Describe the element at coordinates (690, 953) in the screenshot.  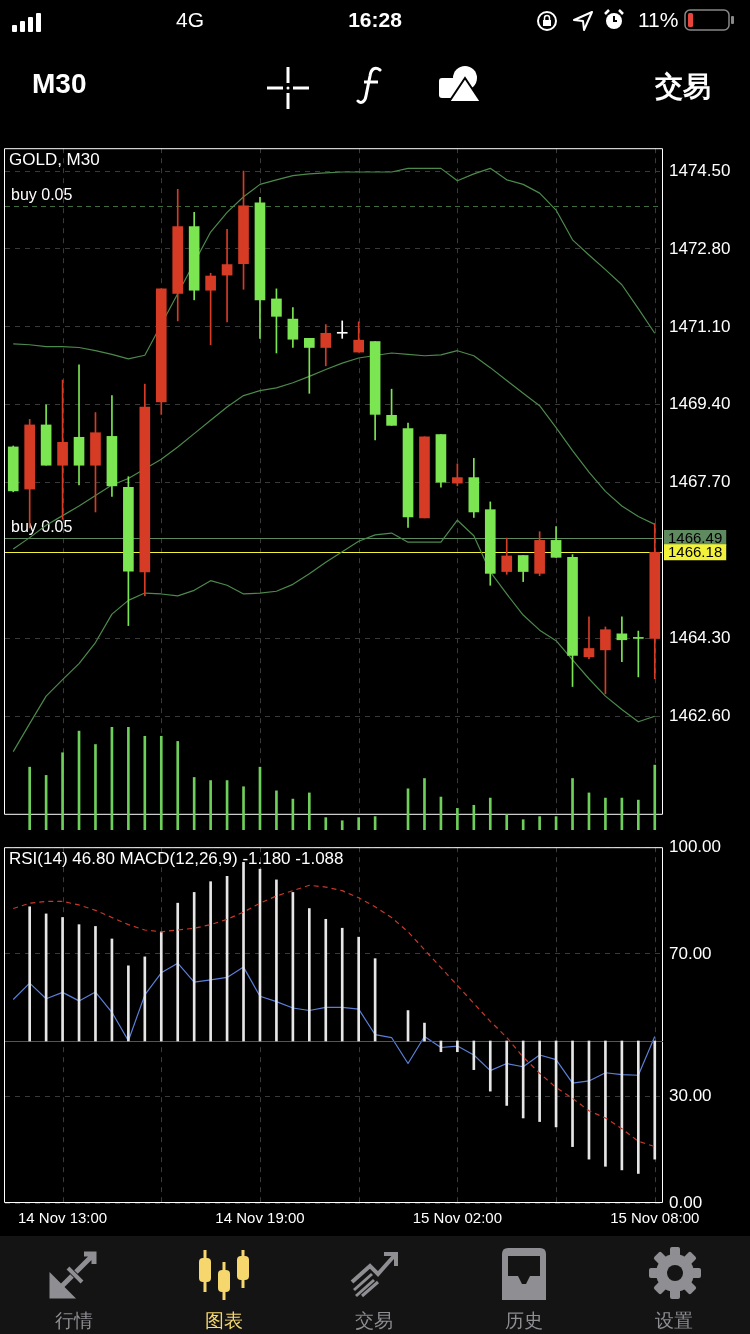
I see `y-tick-label: 70.00` at that location.